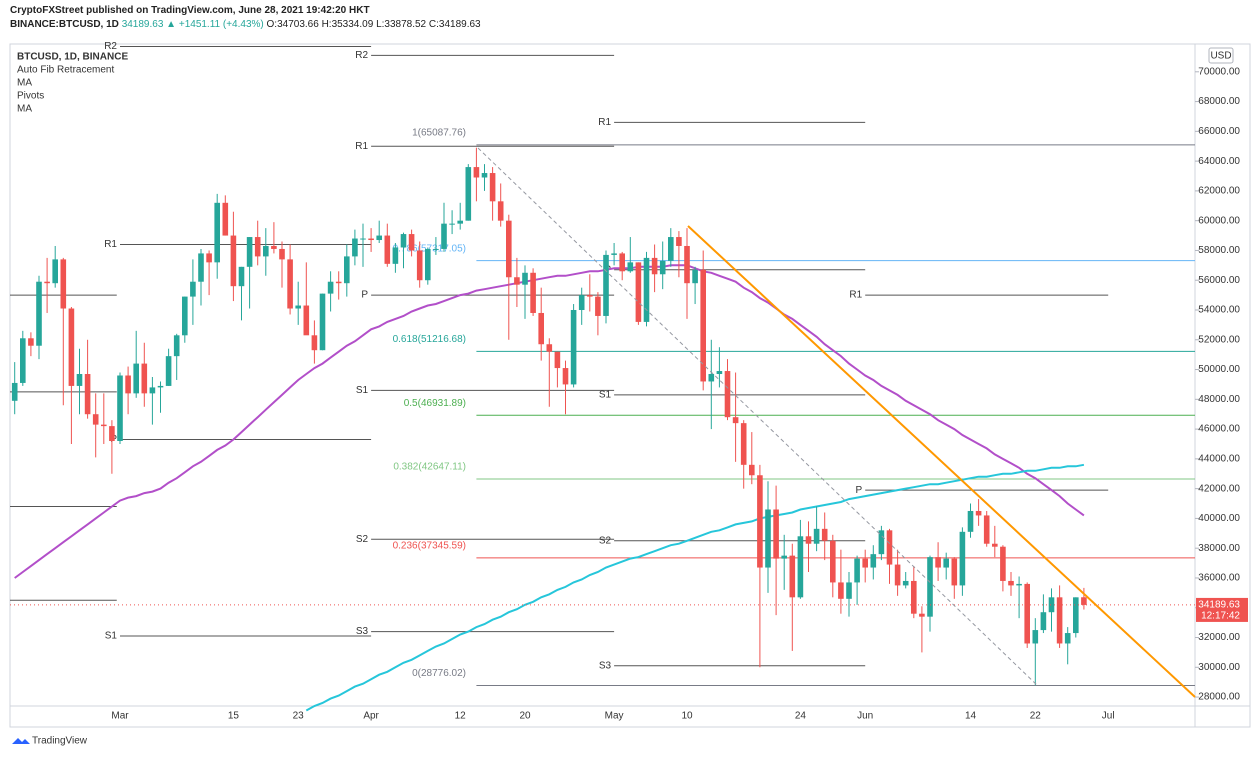  I want to click on currency-box, so click(1221, 55).